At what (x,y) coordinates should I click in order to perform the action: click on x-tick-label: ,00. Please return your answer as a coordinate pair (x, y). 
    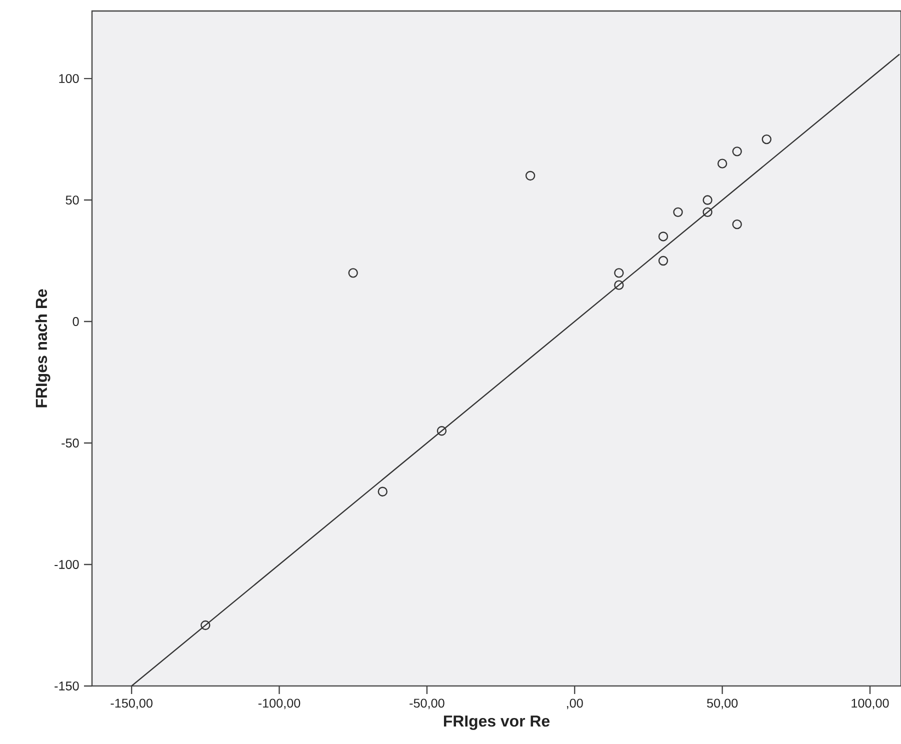
    Looking at the image, I should click on (574, 704).